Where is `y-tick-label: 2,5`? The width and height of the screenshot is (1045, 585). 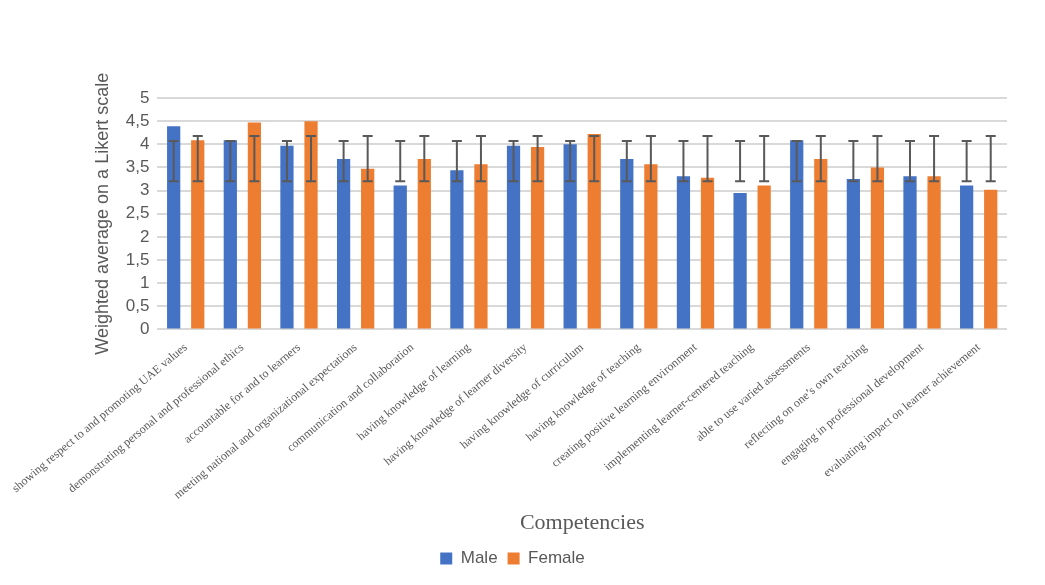
y-tick-label: 2,5 is located at coordinates (137, 213).